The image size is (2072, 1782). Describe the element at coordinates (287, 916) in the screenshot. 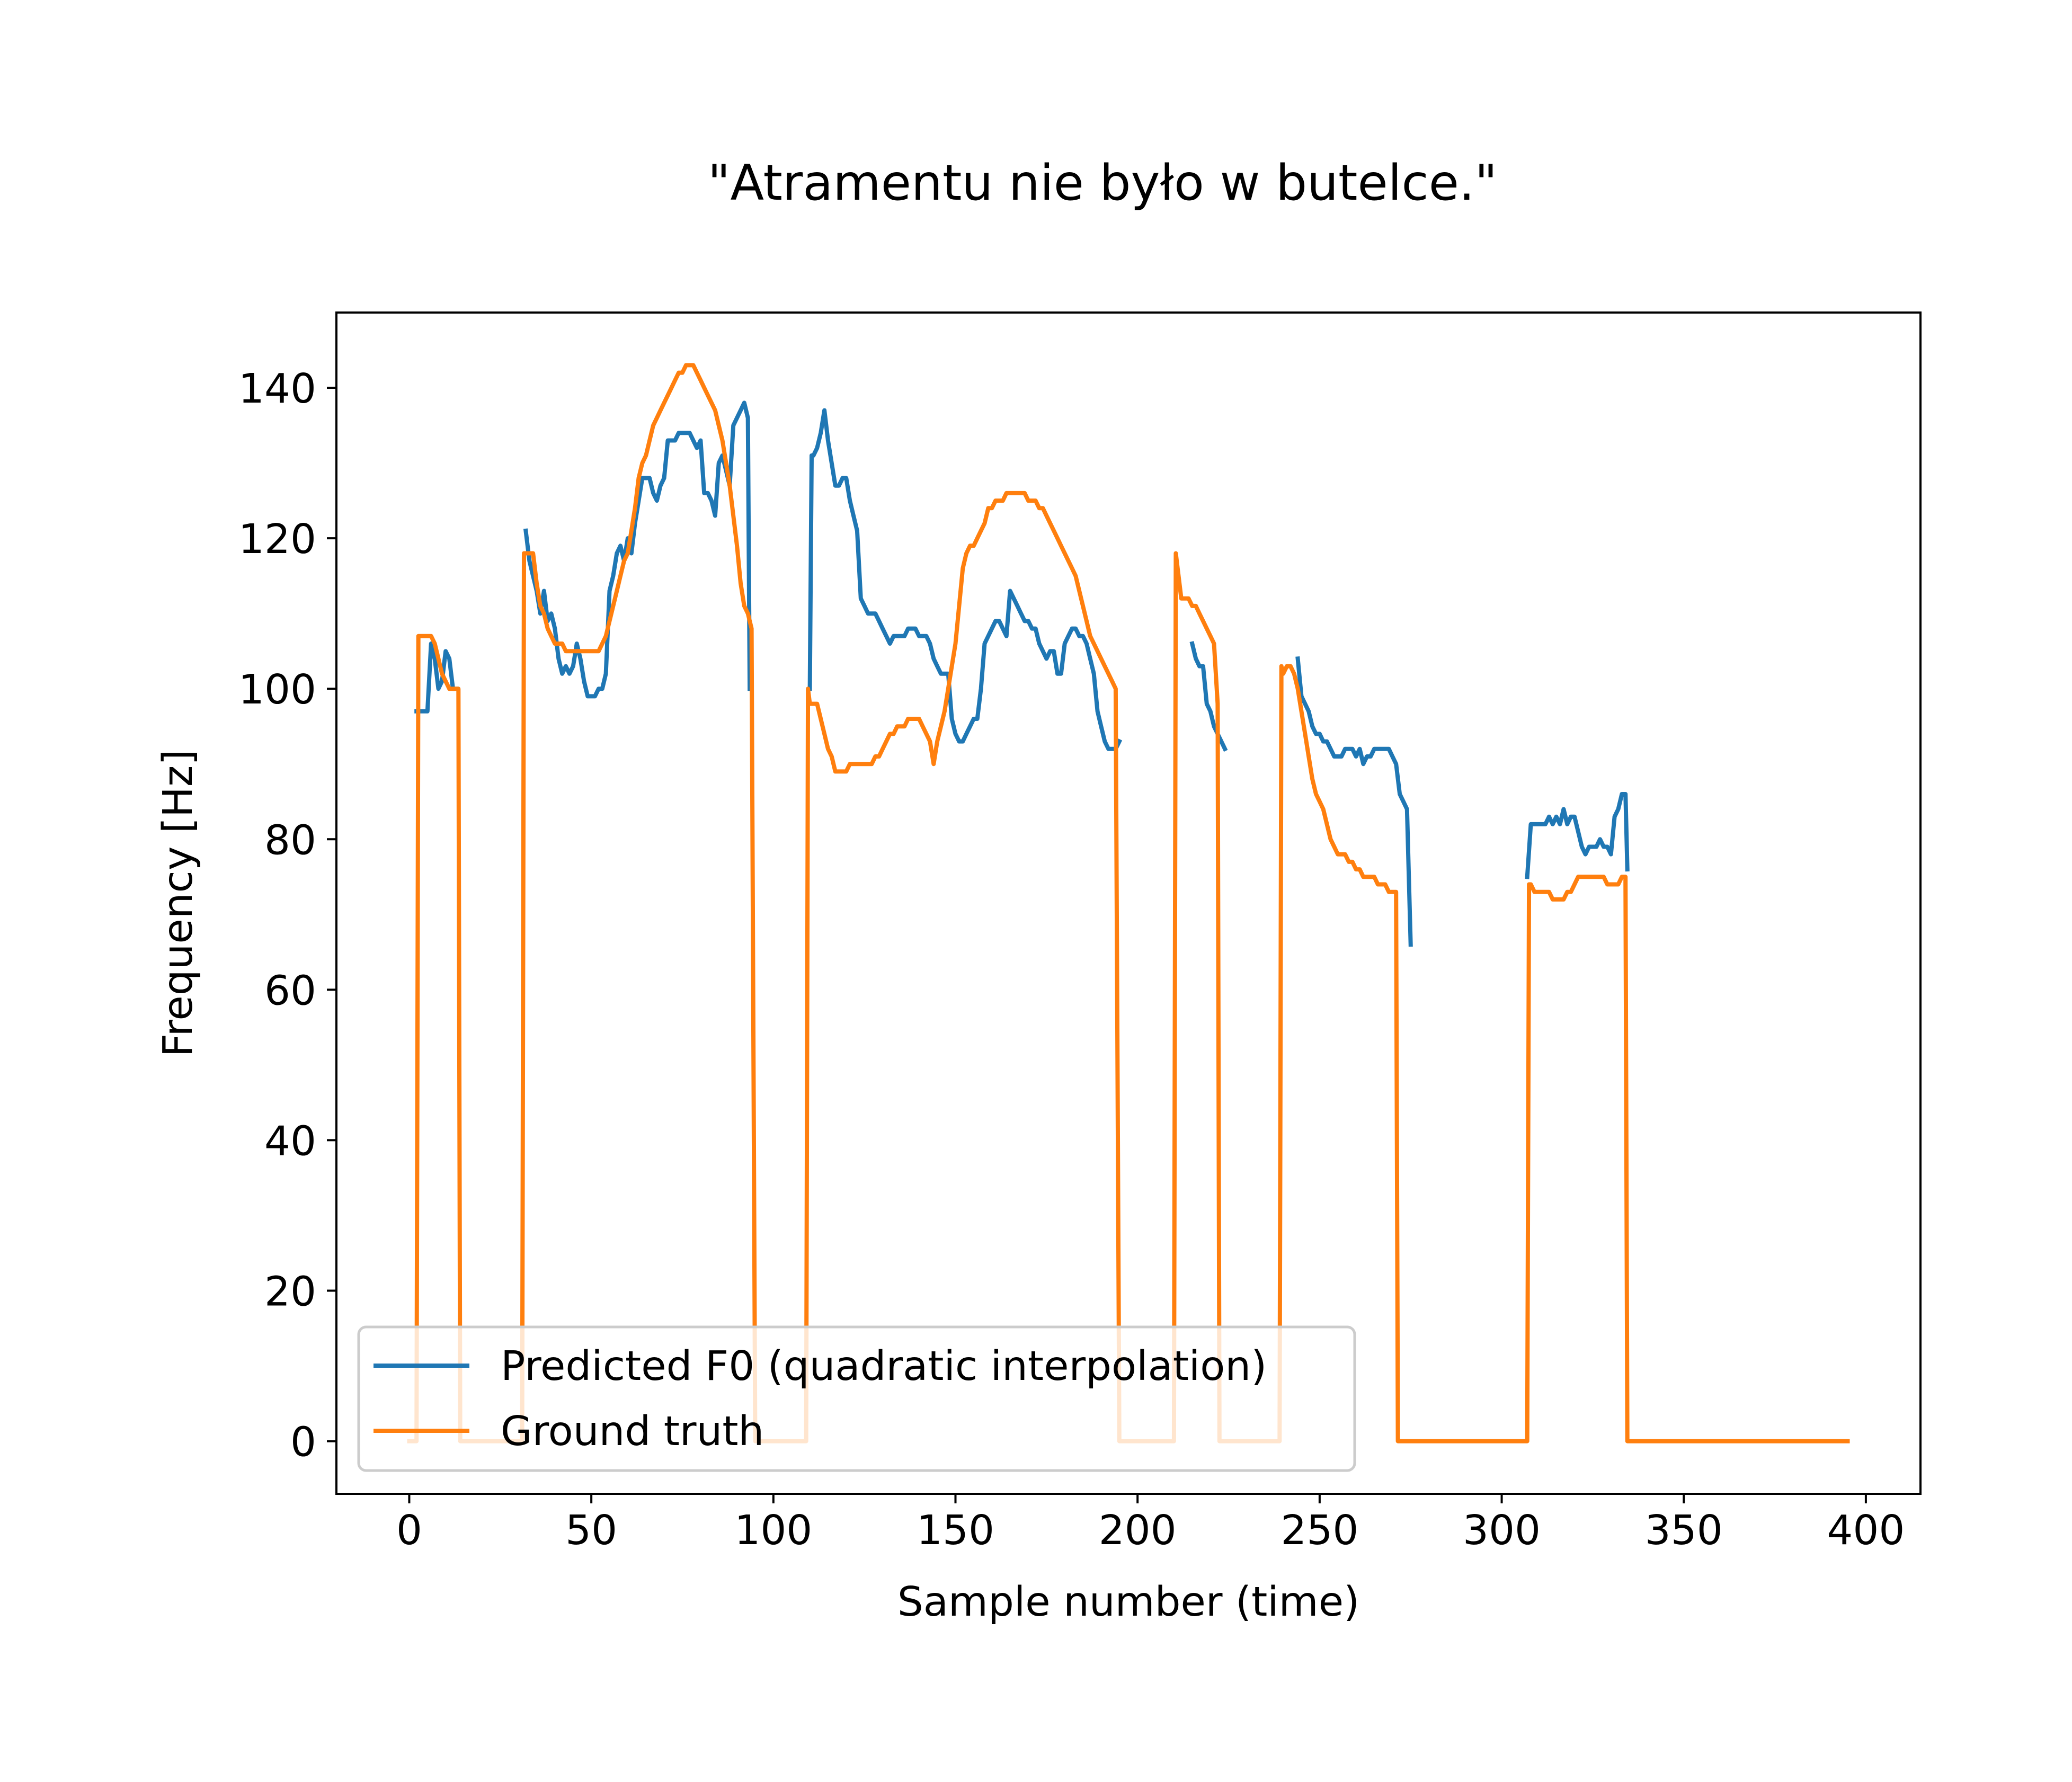

I see `y-axis: 0 20 40 60 80 100 120 140` at that location.